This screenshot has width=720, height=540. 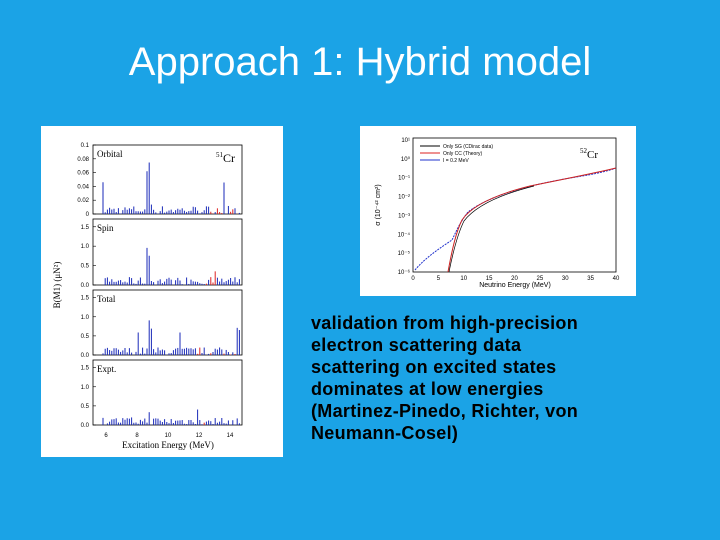 What do you see at coordinates (416, 345) in the screenshot?
I see `body-line: electron scattering data` at bounding box center [416, 345].